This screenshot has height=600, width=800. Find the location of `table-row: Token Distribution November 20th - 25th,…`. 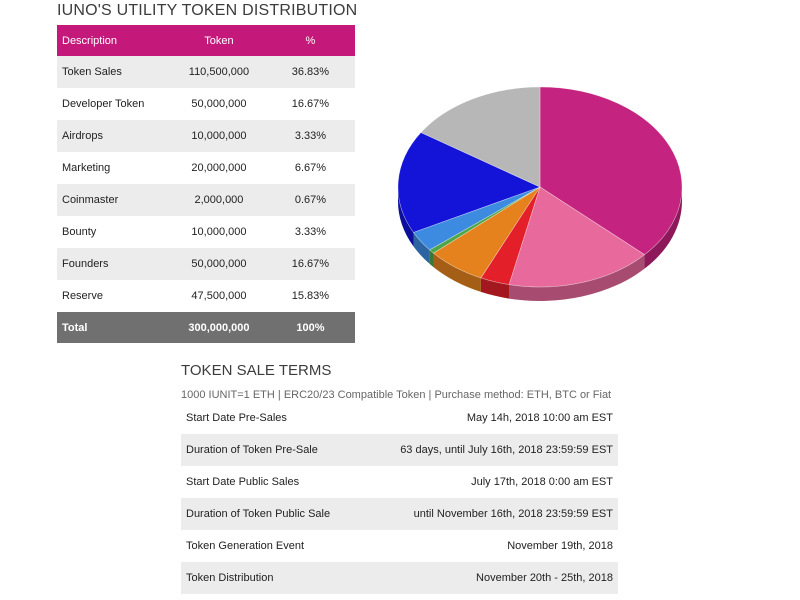

table-row: Token Distribution November 20th - 25th,… is located at coordinates (399, 578).